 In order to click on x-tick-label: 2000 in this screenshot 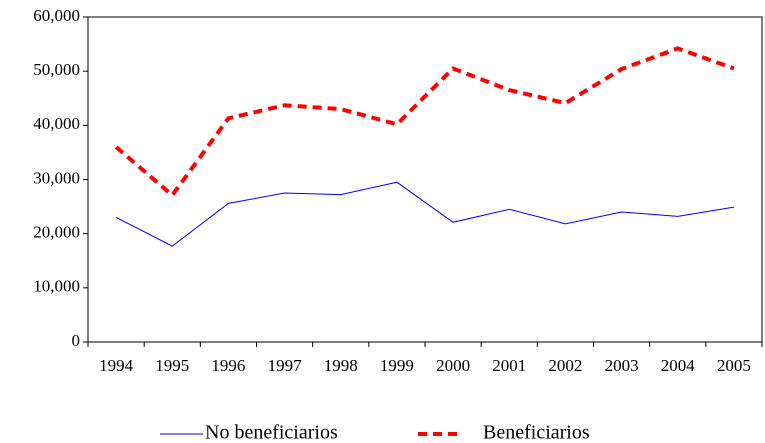, I will do `click(453, 365)`.